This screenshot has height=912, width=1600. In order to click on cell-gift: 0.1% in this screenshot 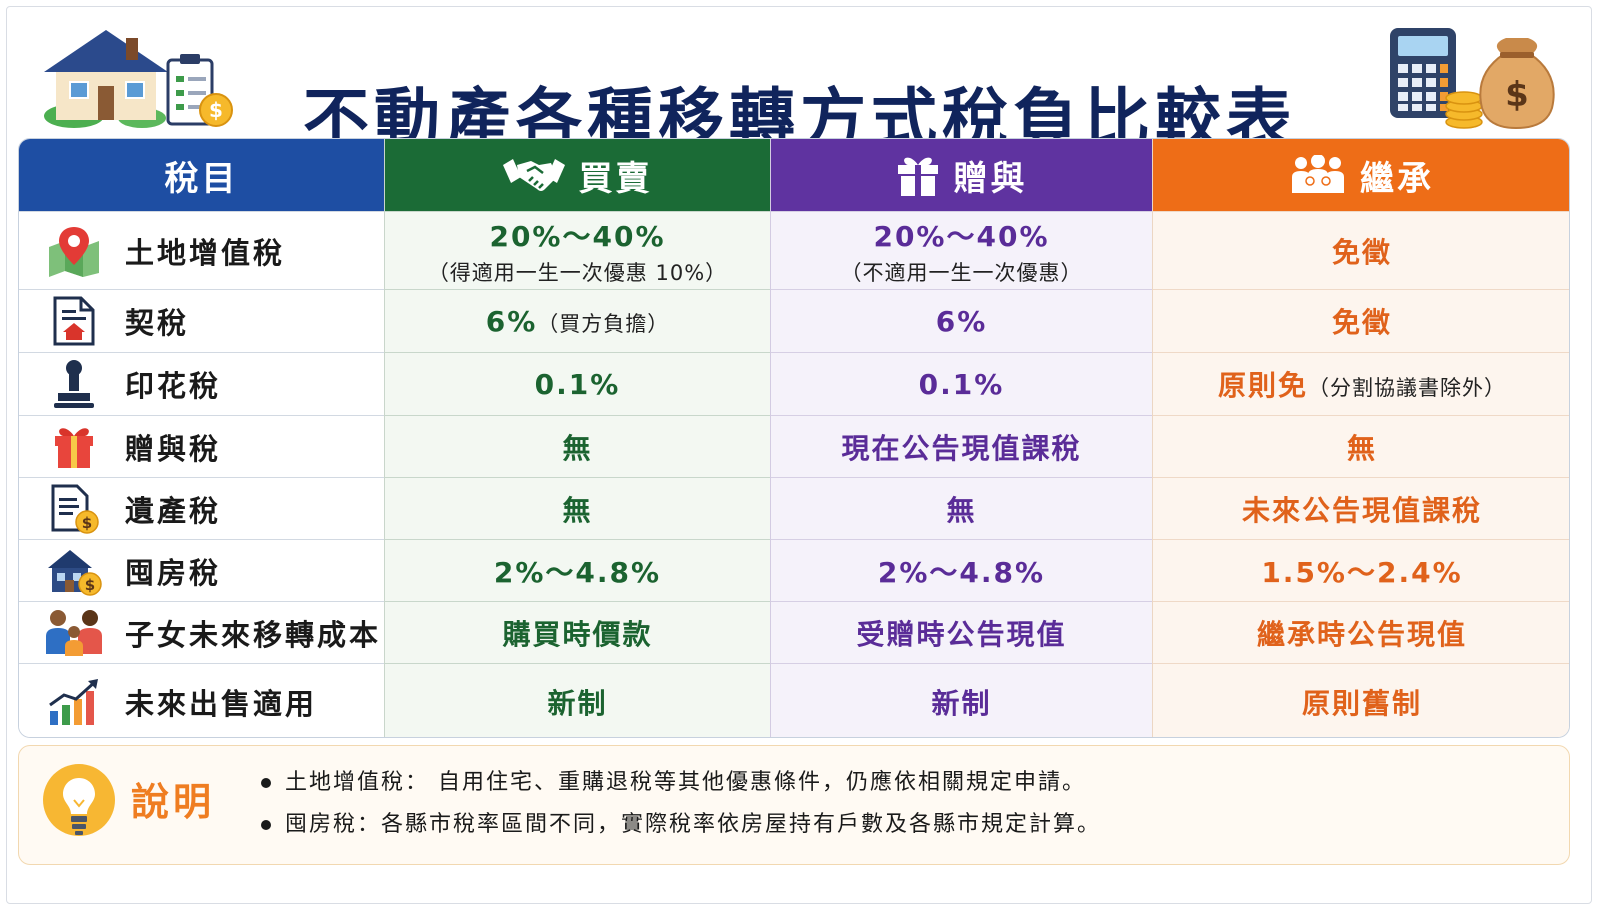, I will do `click(961, 383)`.